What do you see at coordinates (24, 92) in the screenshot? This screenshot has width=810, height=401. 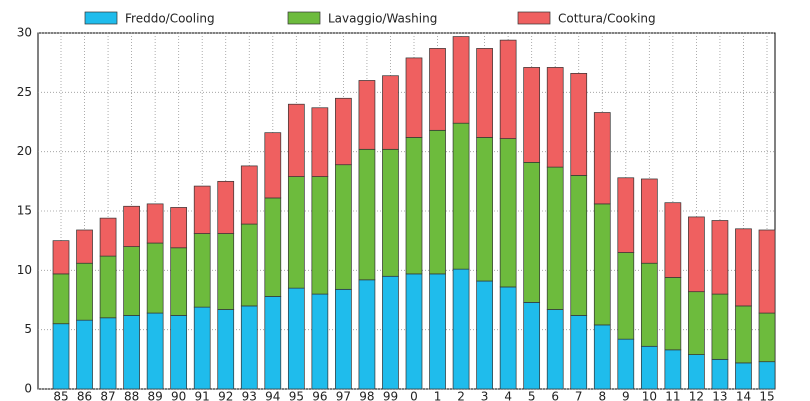 I see `y-tick-label: 25` at bounding box center [24, 92].